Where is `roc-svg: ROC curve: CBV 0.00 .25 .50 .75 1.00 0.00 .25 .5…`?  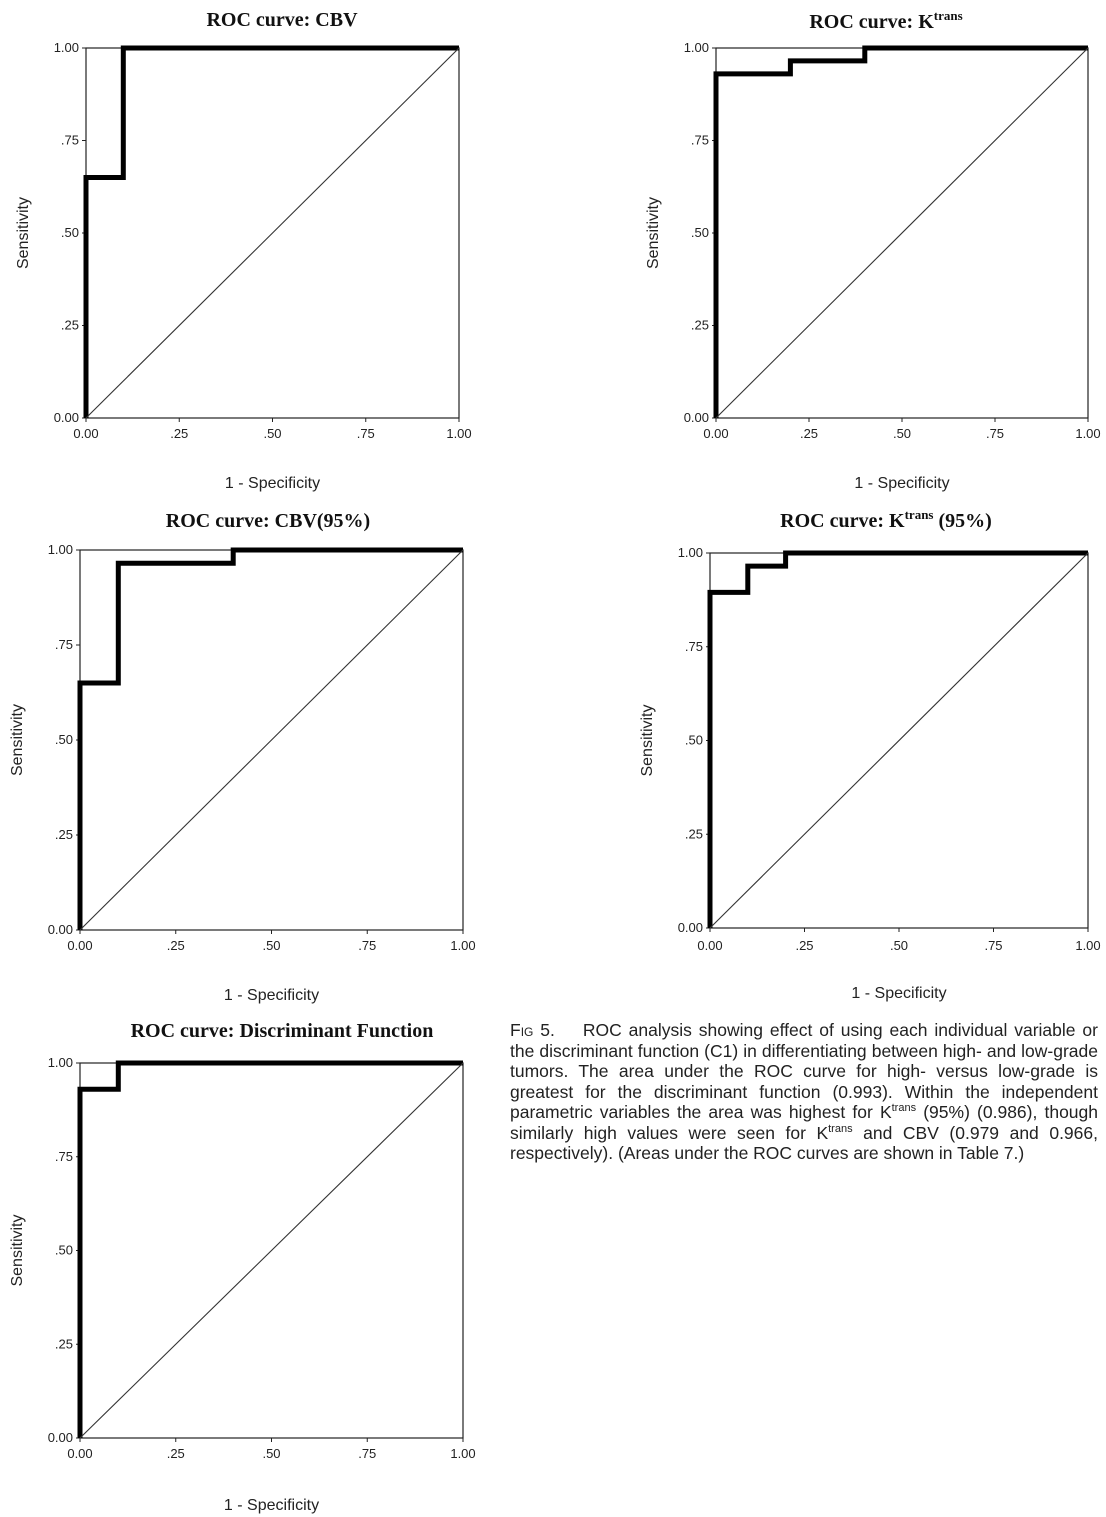
roc-svg: ROC curve: CBV 0.00 .25 .50 .75 1.00 0.00 .25 .5… is located at coordinates (243, 250).